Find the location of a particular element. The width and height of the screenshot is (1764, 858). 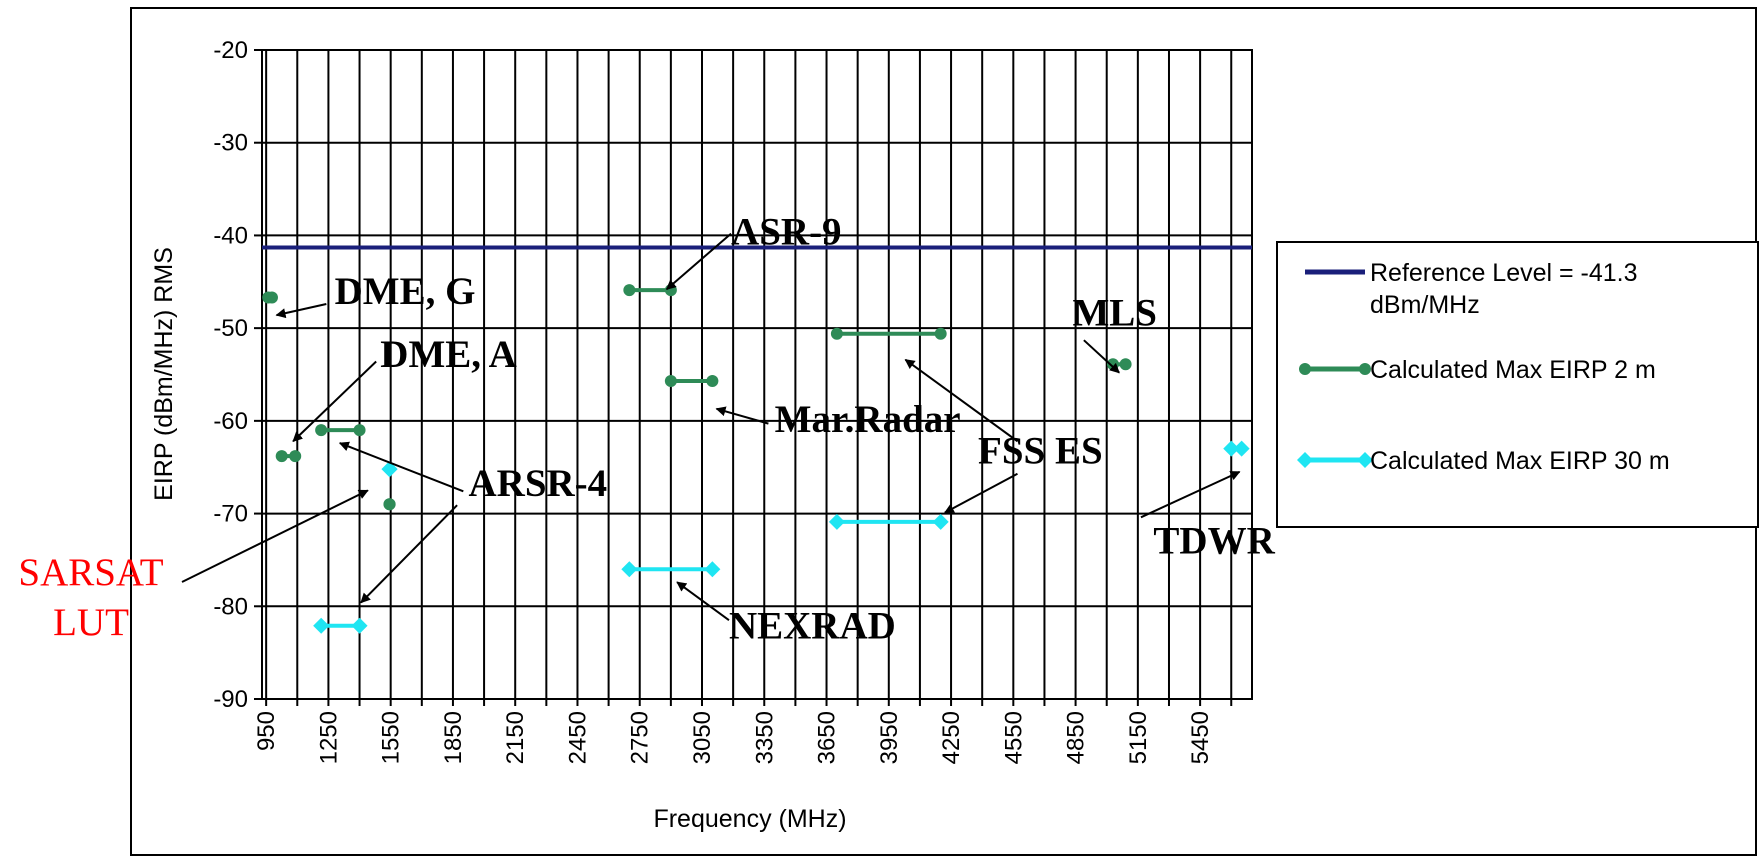

annotation-asr-9: ASR-9 is located at coordinates (786, 232).